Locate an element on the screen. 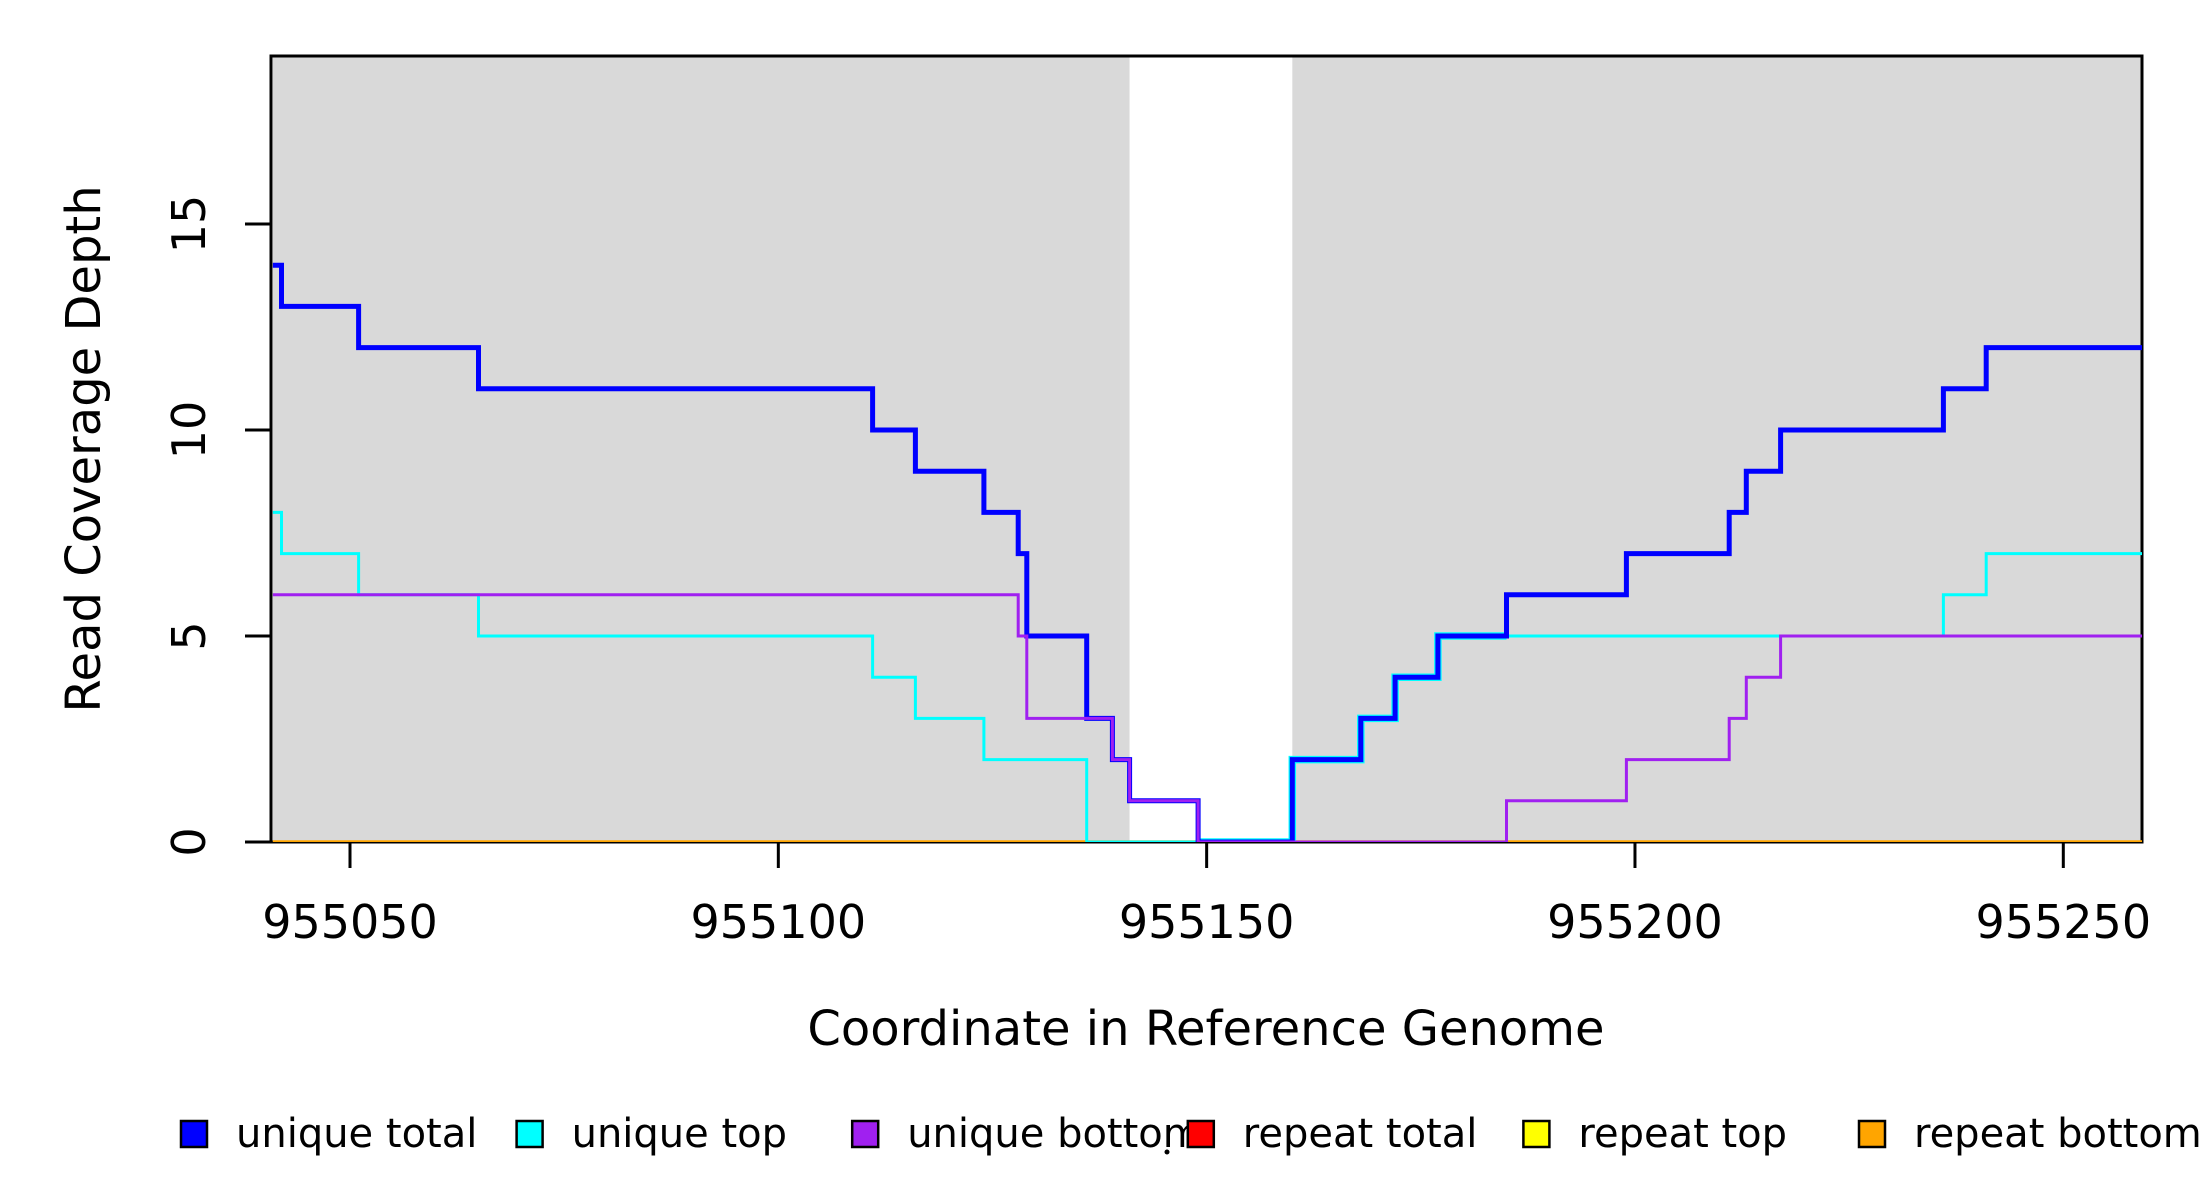 This screenshot has height=1200, width=2200. legend-label-repeat-top: repeat top is located at coordinates (1682, 1134).